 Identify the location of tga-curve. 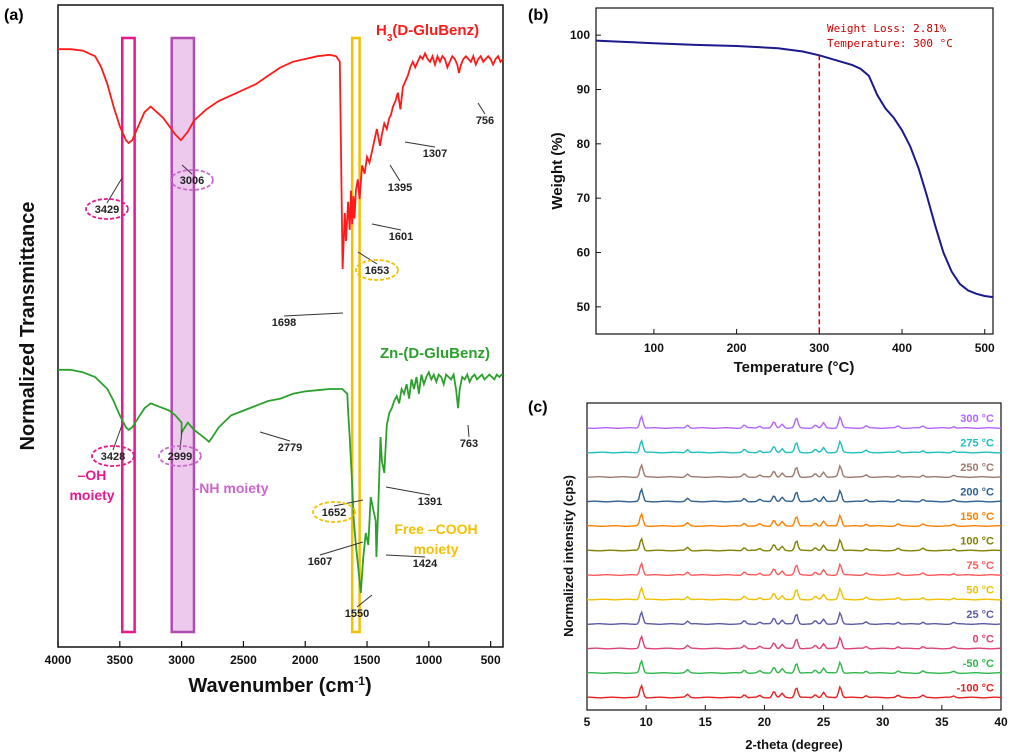
(794, 169).